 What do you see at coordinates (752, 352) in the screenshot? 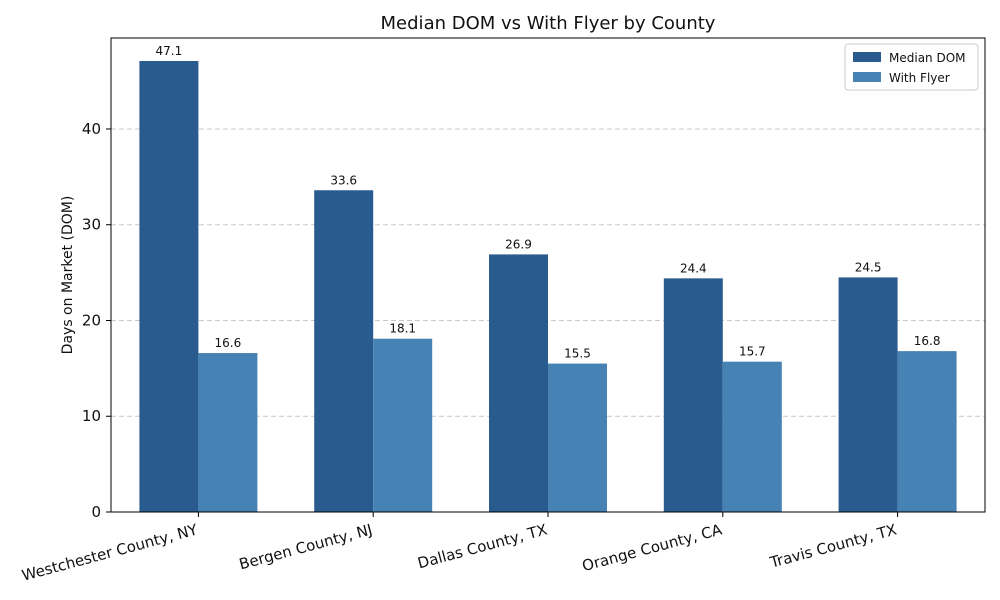
I see `data-label: 15.7` at bounding box center [752, 352].